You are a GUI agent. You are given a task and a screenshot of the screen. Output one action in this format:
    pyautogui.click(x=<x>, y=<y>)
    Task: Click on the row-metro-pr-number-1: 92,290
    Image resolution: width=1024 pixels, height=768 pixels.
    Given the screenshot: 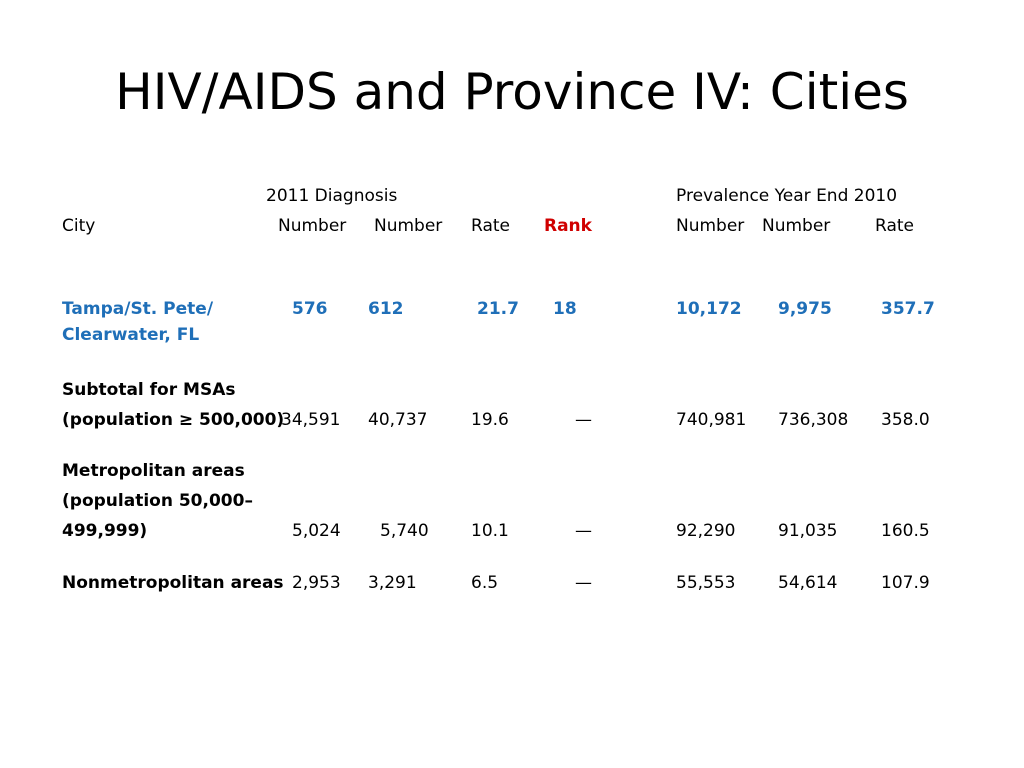 What is the action you would take?
    pyautogui.click(x=706, y=531)
    